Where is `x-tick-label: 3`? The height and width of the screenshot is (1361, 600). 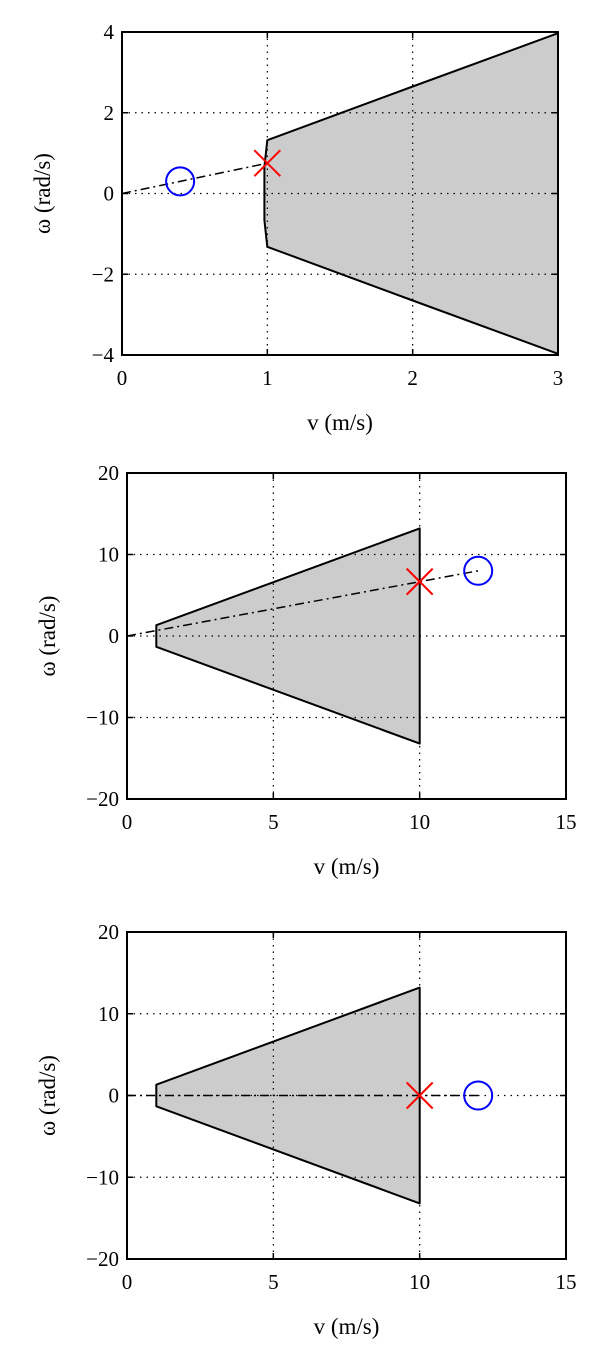 x-tick-label: 3 is located at coordinates (558, 378).